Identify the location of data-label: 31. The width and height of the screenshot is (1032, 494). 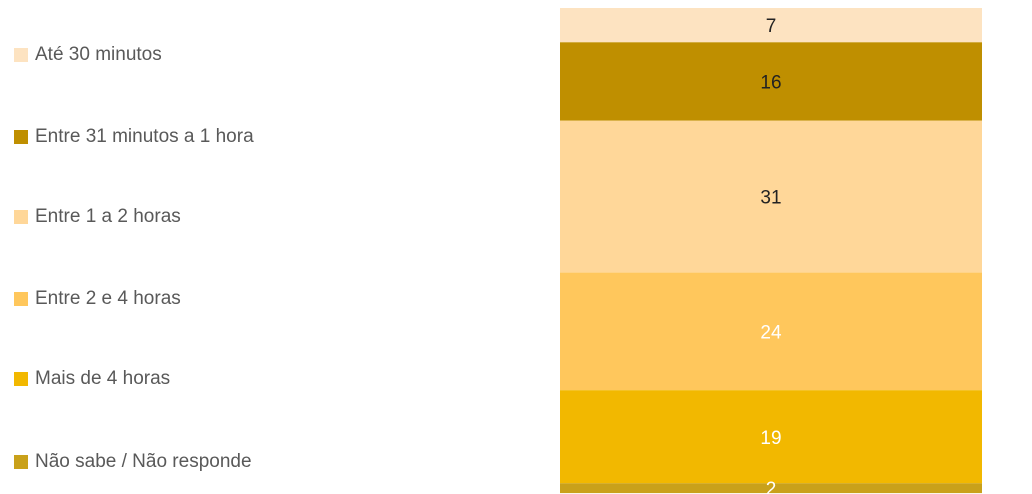
(770, 198).